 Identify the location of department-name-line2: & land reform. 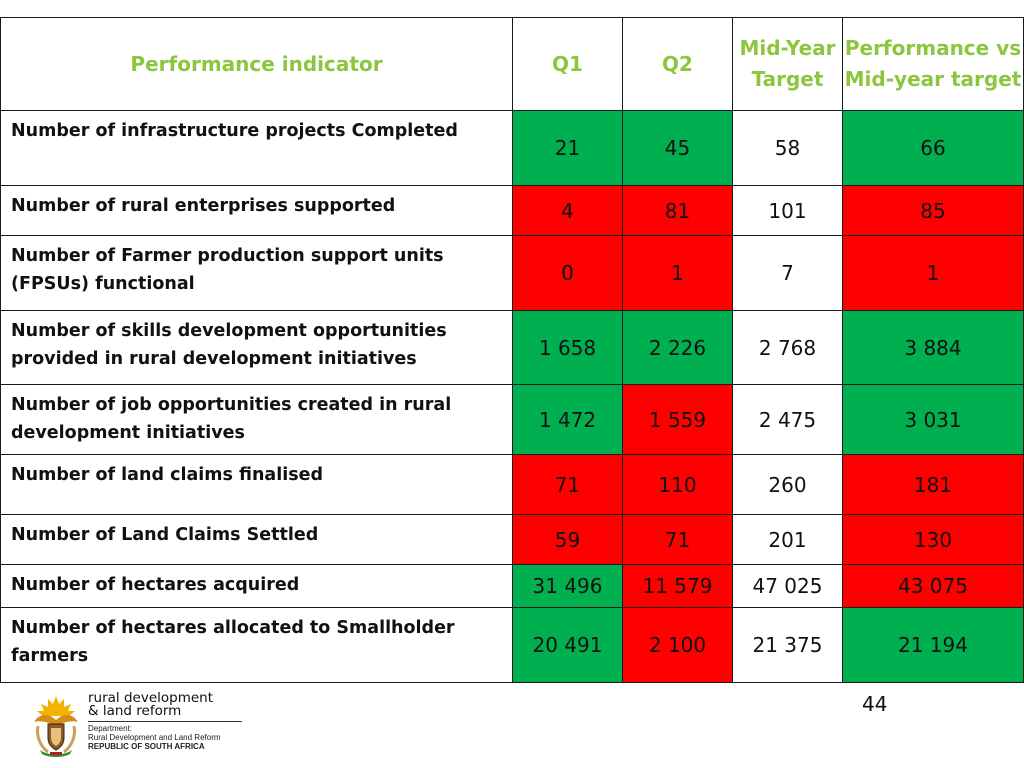
(135, 711).